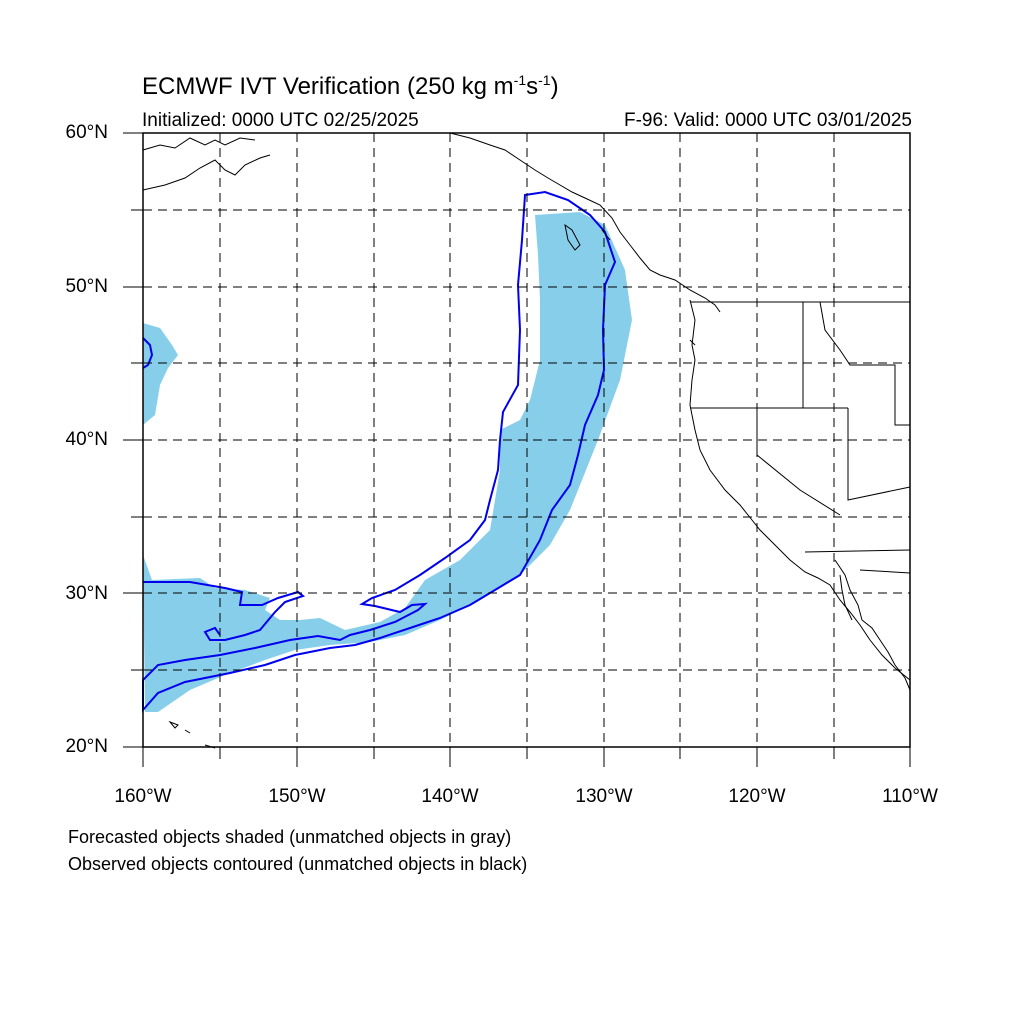  Describe the element at coordinates (160, 374) in the screenshot. I see `forecast-object-west` at that location.